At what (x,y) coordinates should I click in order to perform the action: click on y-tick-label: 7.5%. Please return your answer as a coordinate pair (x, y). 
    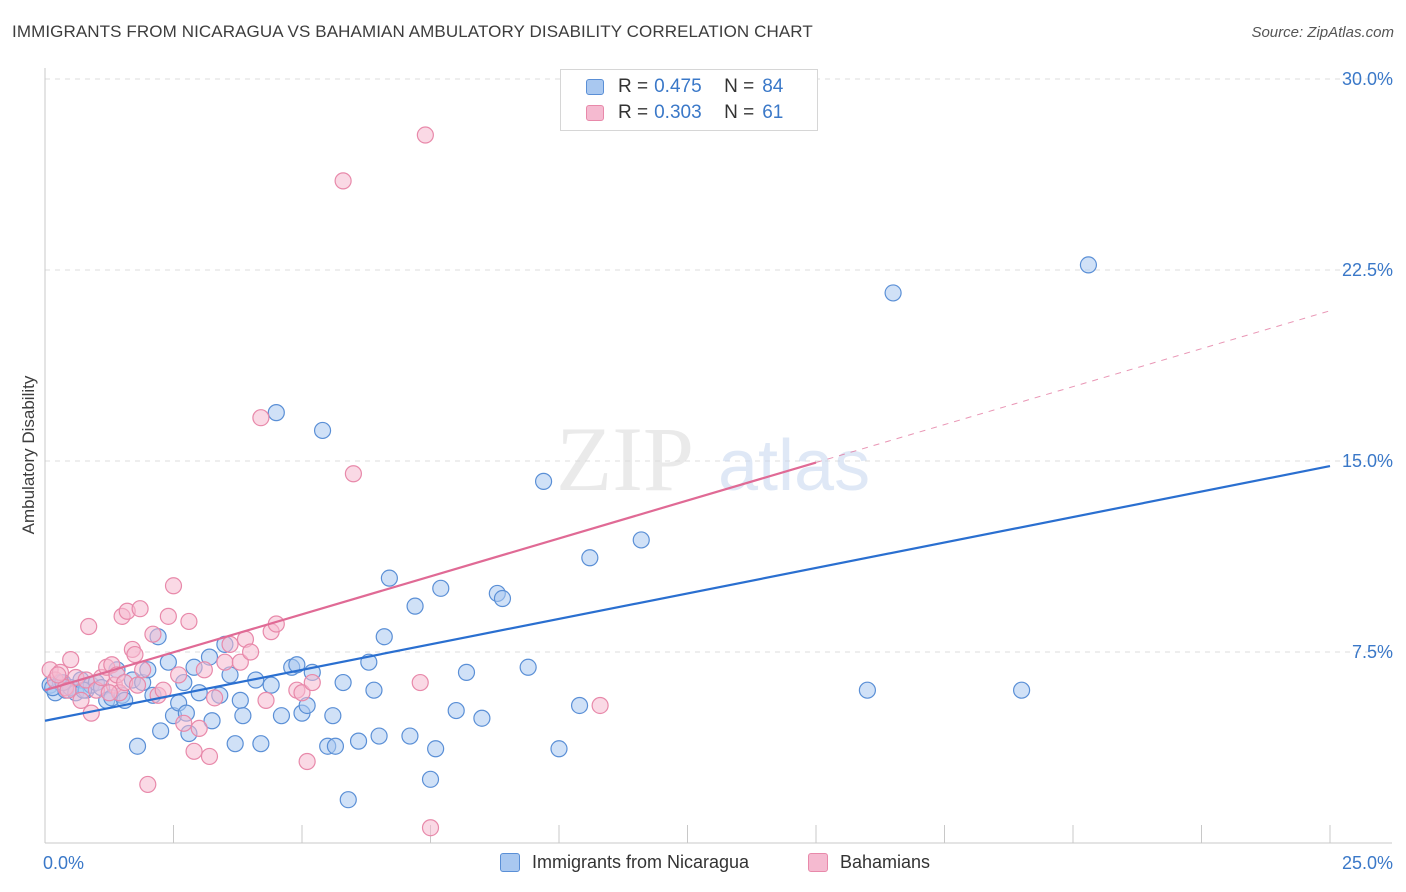
    Looking at the image, I should click on (1372, 652).